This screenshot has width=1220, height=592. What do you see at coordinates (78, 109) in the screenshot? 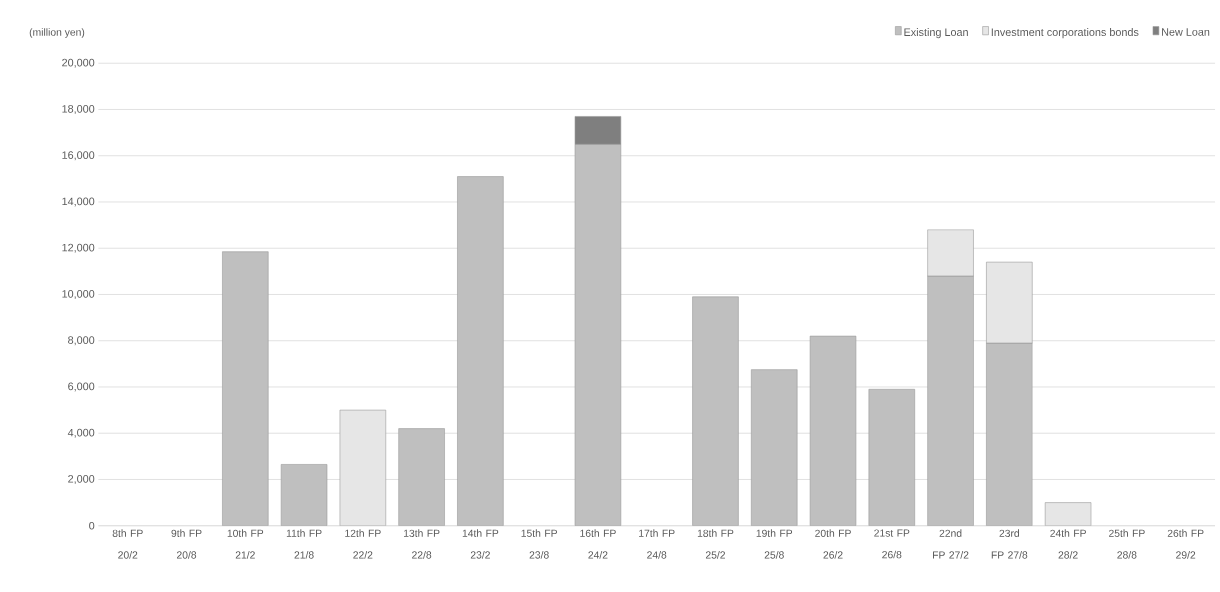
I see `y-tick-label: 18,000` at bounding box center [78, 109].